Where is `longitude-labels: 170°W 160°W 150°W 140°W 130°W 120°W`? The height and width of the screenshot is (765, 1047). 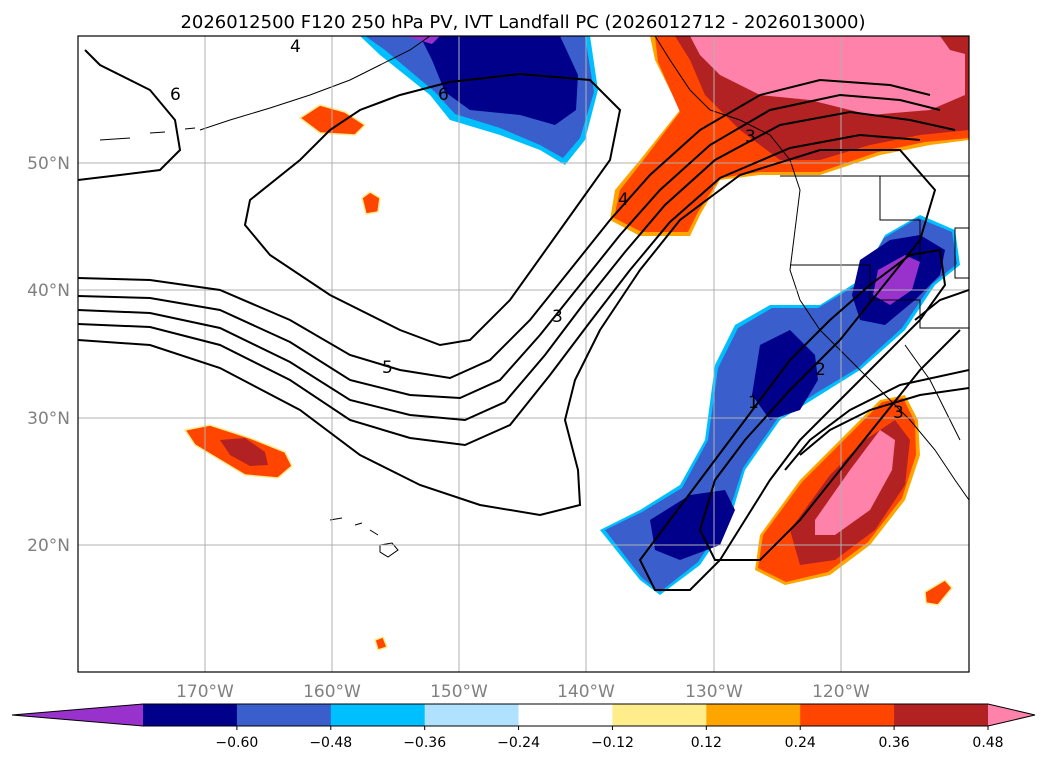
longitude-labels: 170°W 160°W 150°W 140°W 130°W 120°W is located at coordinates (523, 692).